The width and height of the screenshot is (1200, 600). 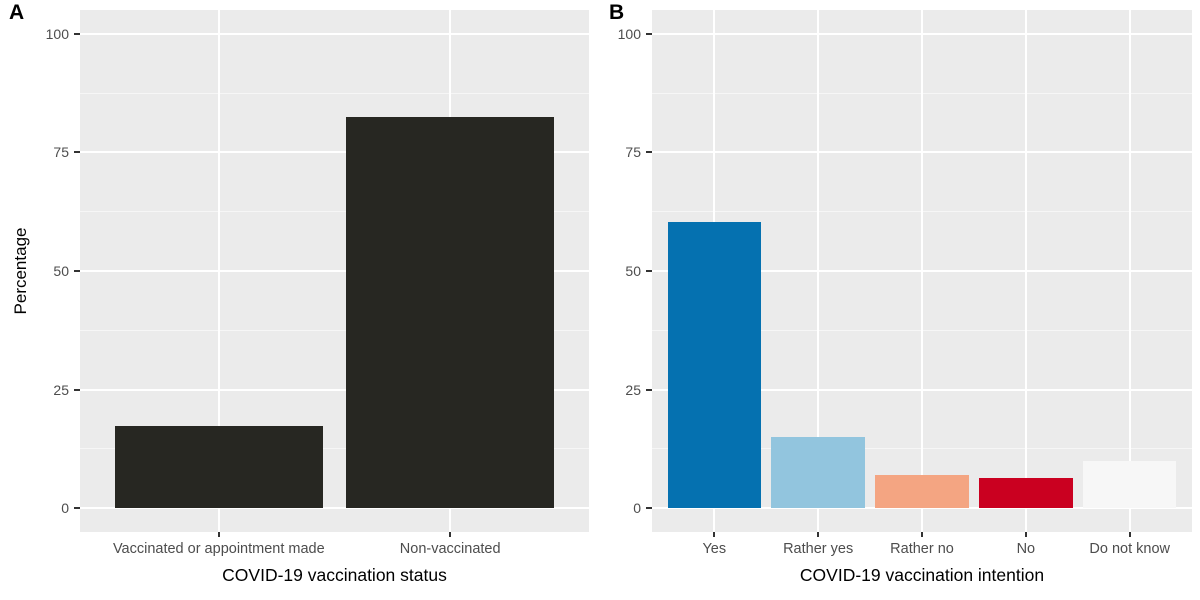 What do you see at coordinates (714, 549) in the screenshot?
I see `x-tick-label: Yes` at bounding box center [714, 549].